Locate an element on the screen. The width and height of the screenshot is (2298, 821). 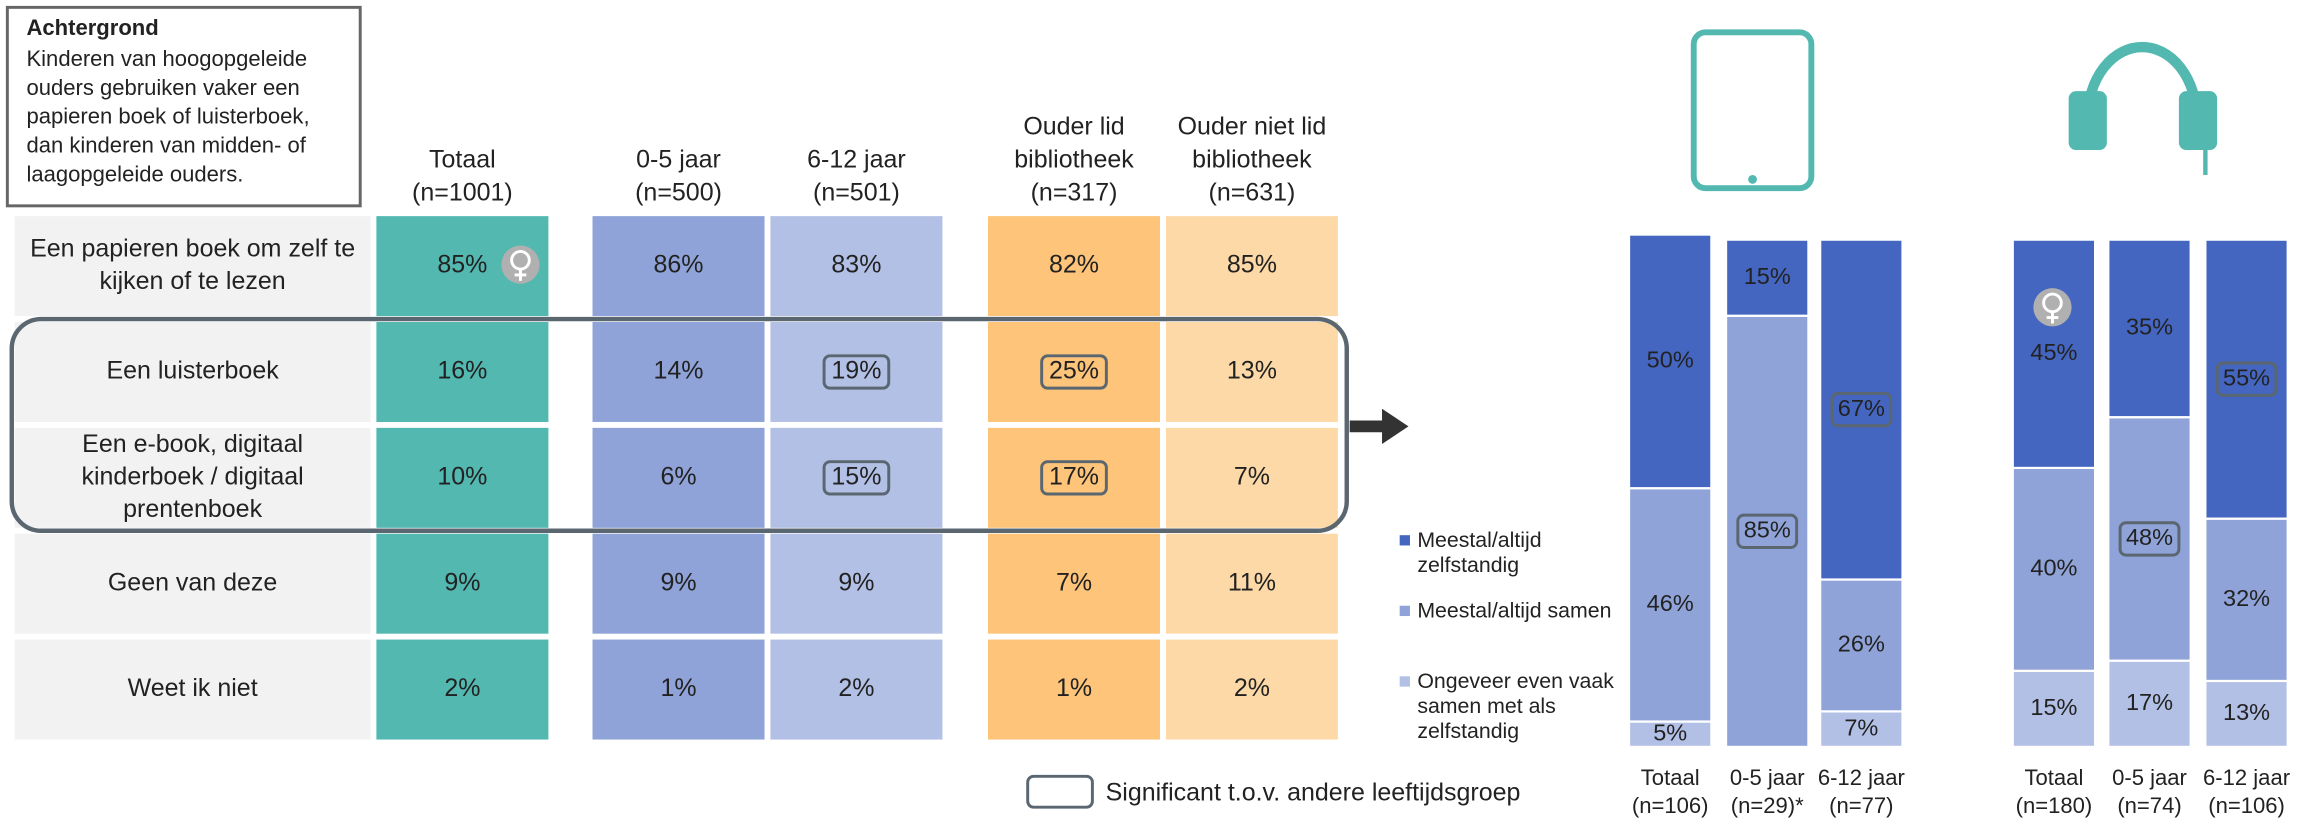
row-label: kijken of te lezen is located at coordinates (193, 281).